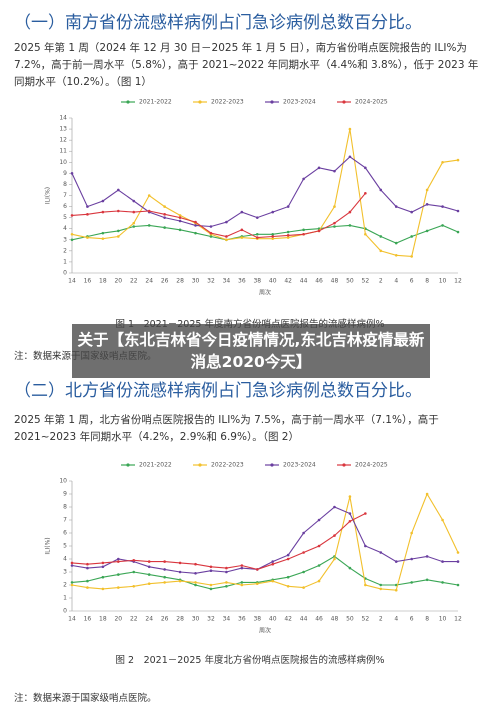  Describe the element at coordinates (257, 619) in the screenshot. I see `x-tick-label: 38` at that location.